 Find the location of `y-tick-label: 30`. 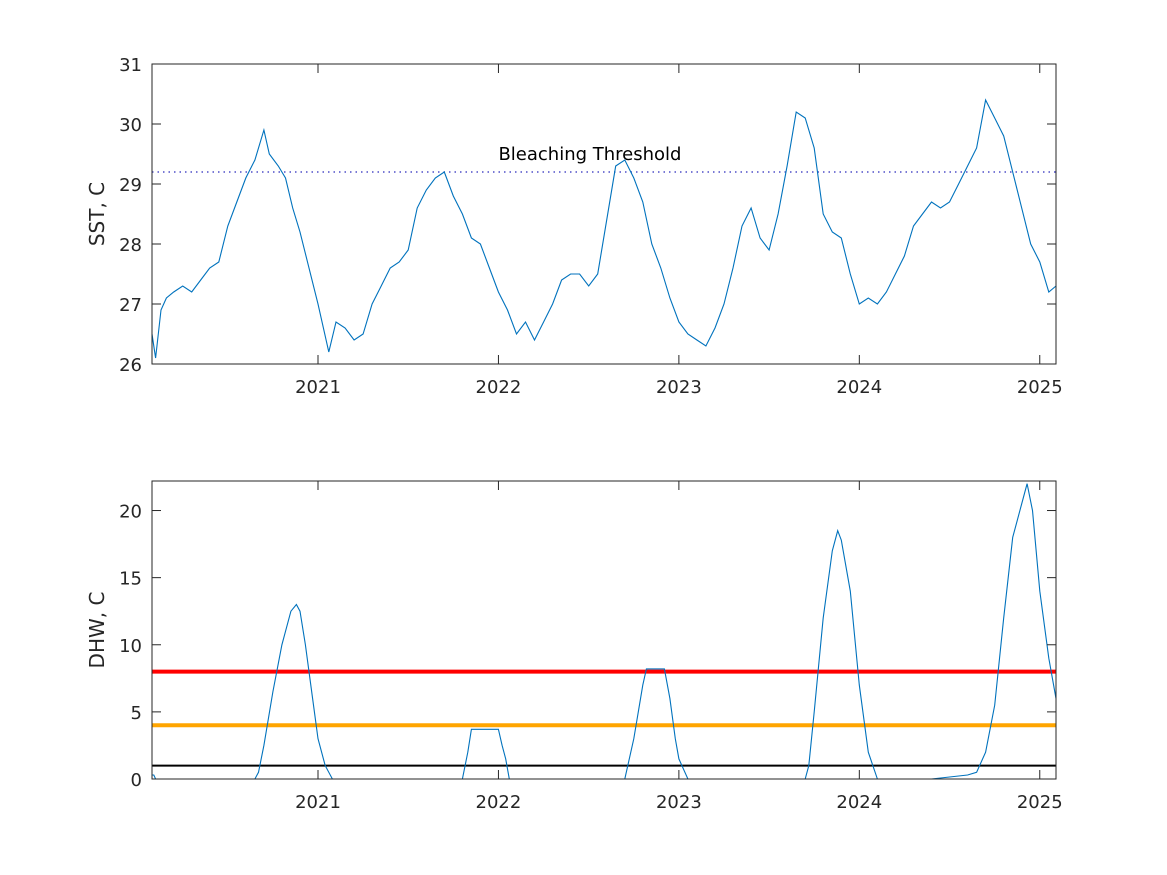

y-tick-label: 30 is located at coordinates (130, 125).